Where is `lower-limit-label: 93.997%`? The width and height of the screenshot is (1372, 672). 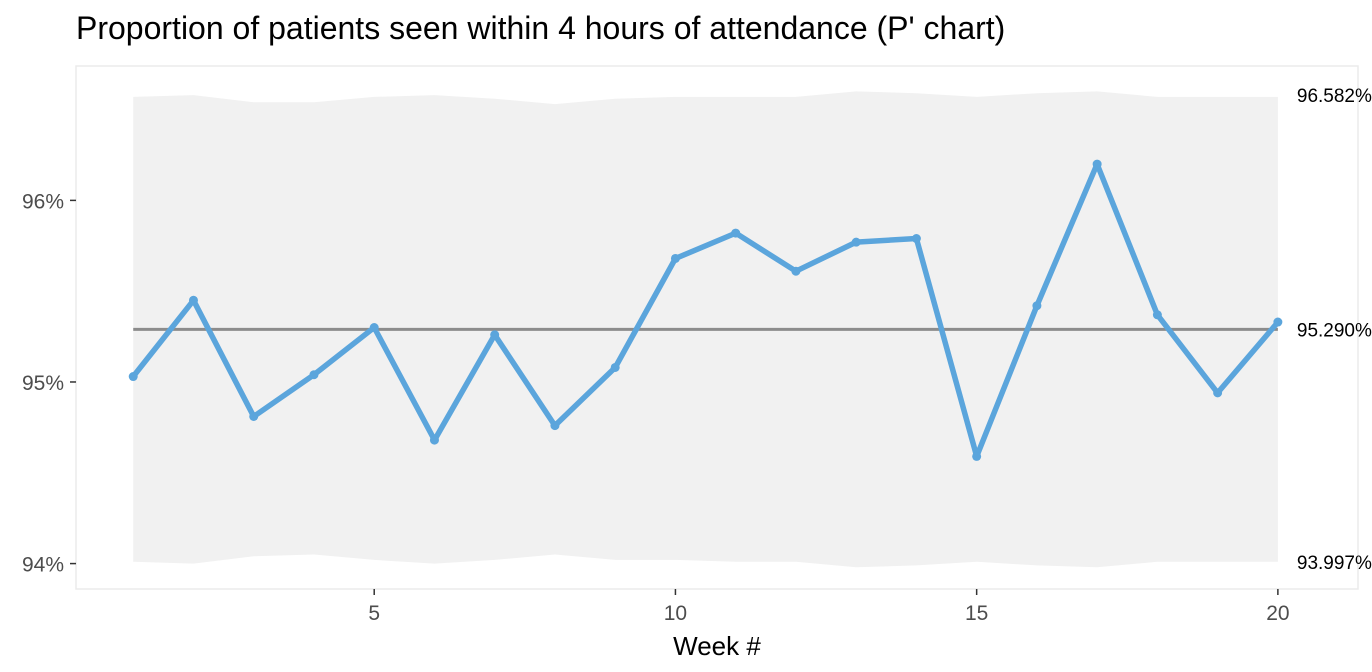
lower-limit-label: 93.997% is located at coordinates (1334, 563).